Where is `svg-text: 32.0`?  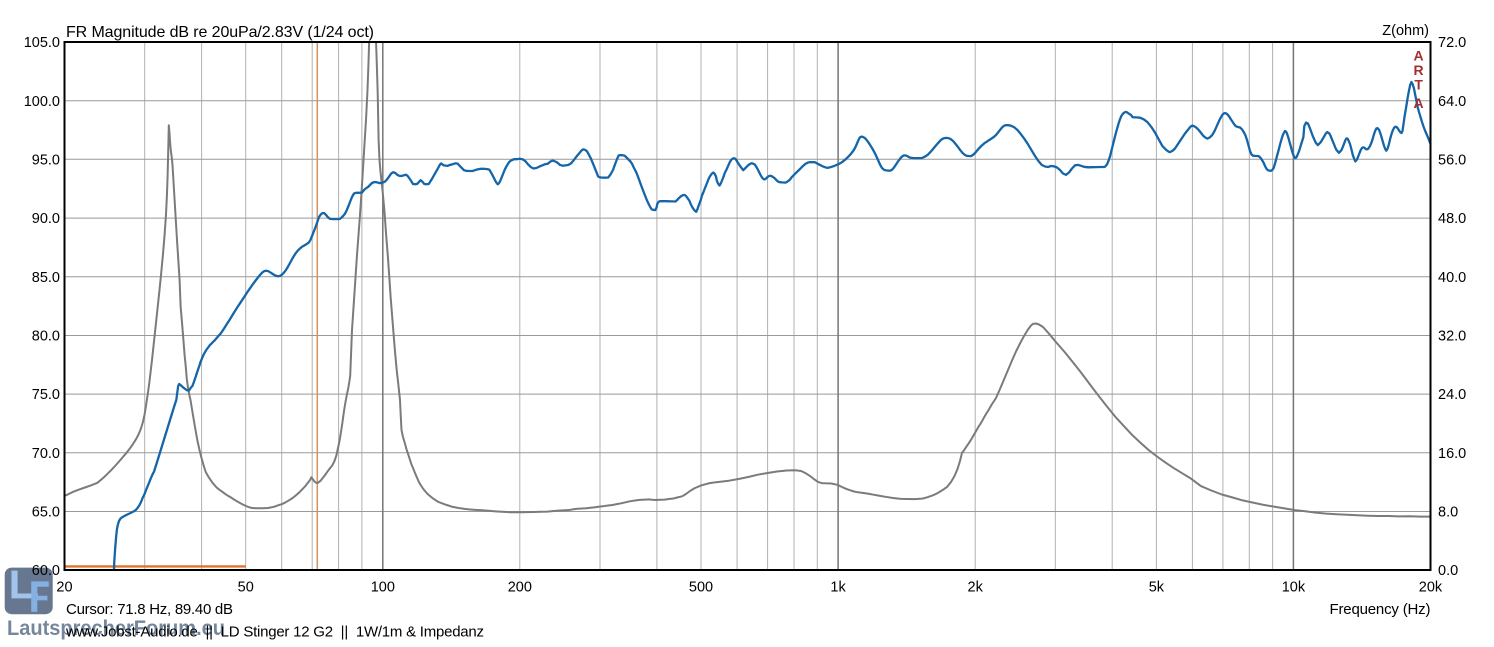 svg-text: 32.0 is located at coordinates (1452, 337).